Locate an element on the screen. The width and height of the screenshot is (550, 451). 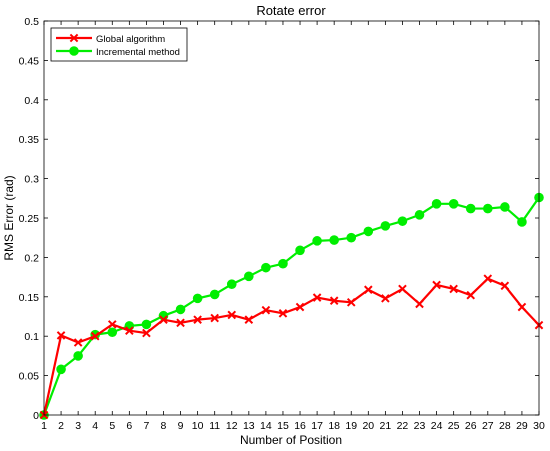
x-tick-label: 24 is located at coordinates (437, 426).